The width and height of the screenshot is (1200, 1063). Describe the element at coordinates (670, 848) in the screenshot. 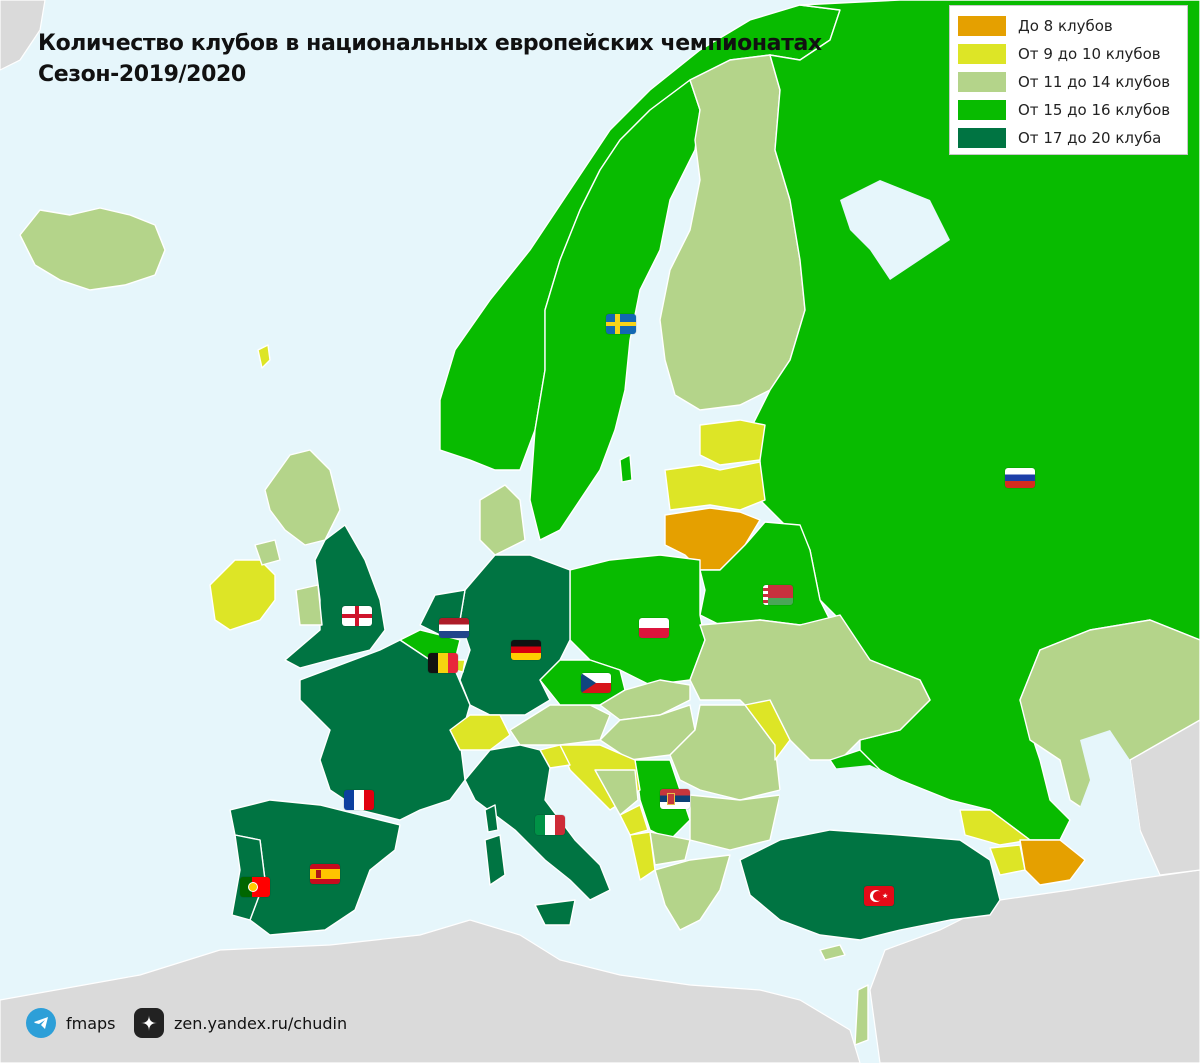

I see `north-macedonia` at that location.